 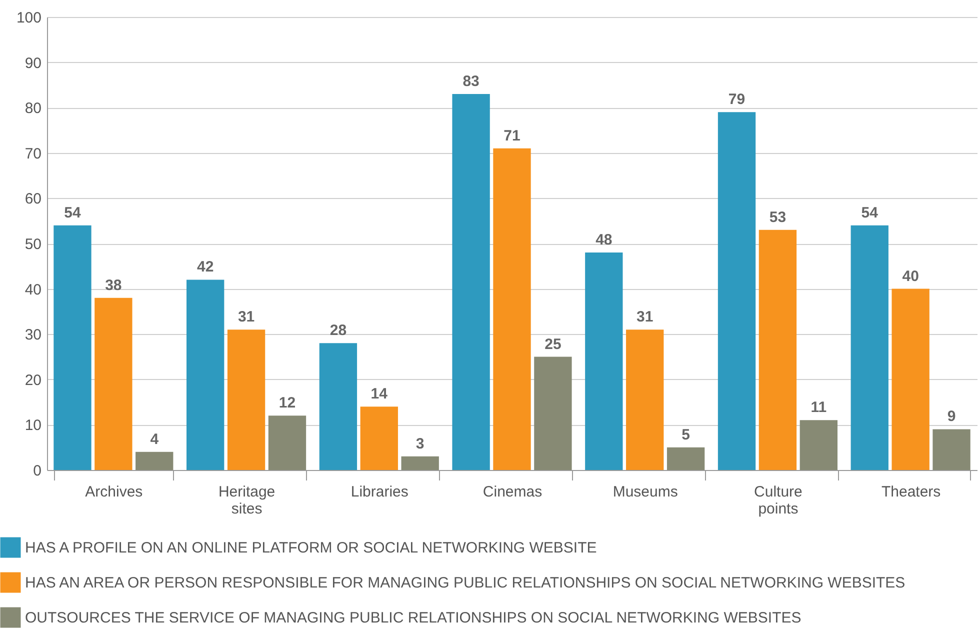 I want to click on y-tick-label: 40, so click(x=33, y=289).